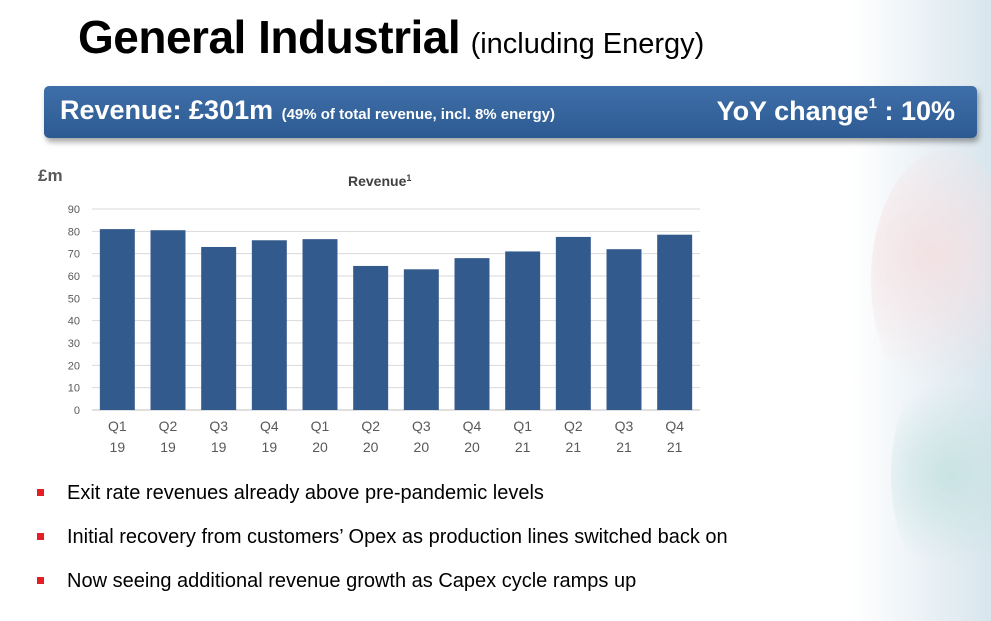 The image size is (991, 621). What do you see at coordinates (409, 178) in the screenshot?
I see `chart-title-footnote: 1` at bounding box center [409, 178].